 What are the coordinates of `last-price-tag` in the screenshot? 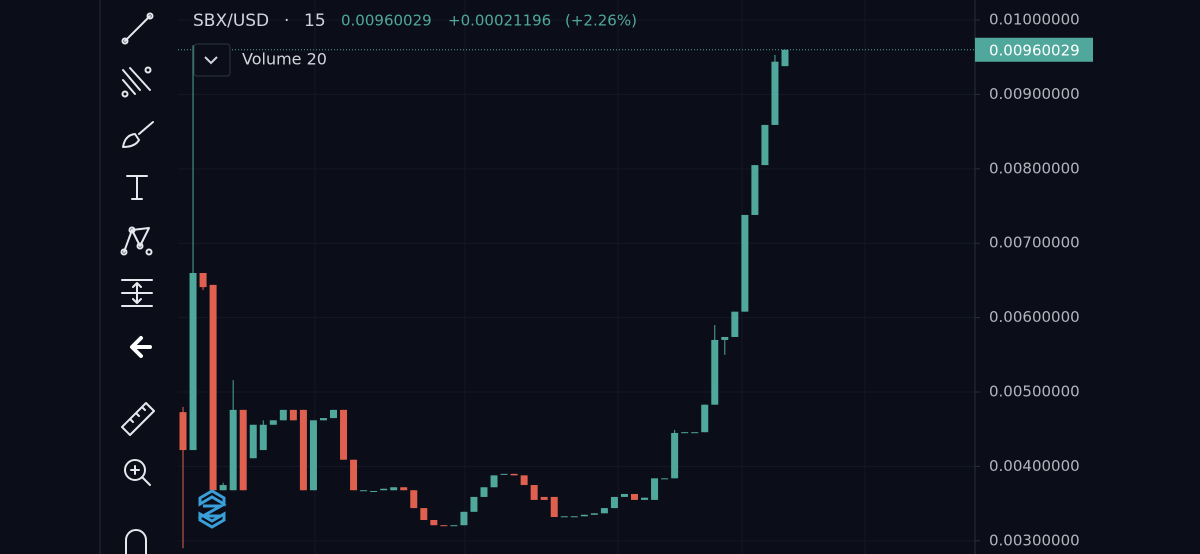 It's located at (1034, 49).